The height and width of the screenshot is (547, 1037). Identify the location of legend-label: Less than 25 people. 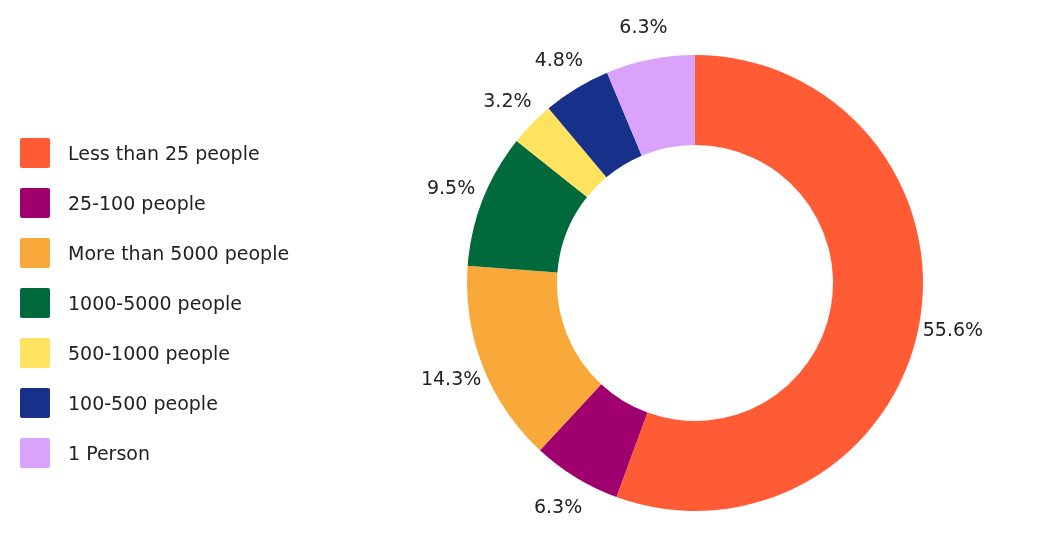
(164, 152).